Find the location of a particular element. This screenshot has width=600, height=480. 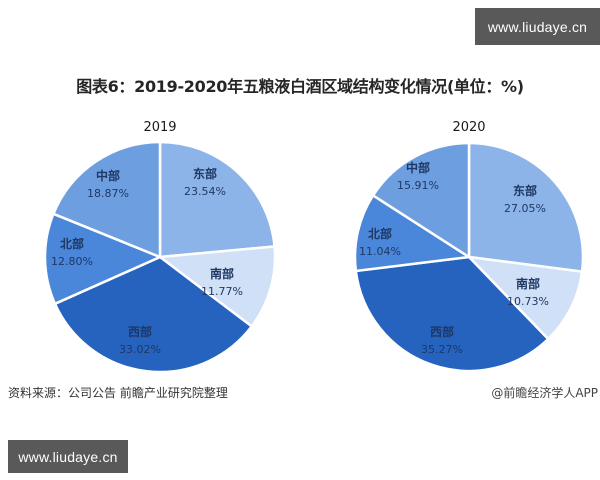

credit-note: @前瞻经济学人APP is located at coordinates (544, 393).